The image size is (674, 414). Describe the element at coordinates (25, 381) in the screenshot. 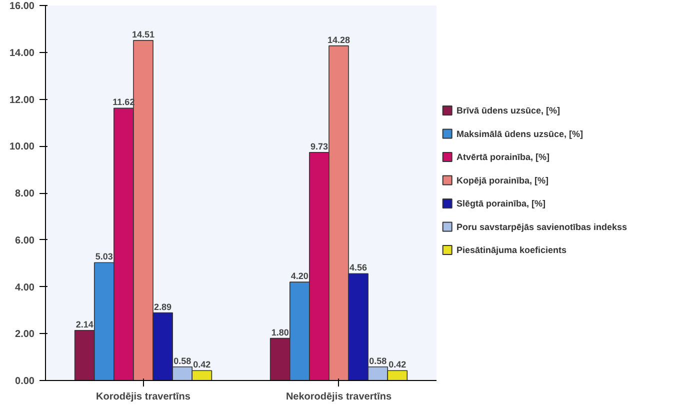

I see `y-tick-label: 0.00` at that location.